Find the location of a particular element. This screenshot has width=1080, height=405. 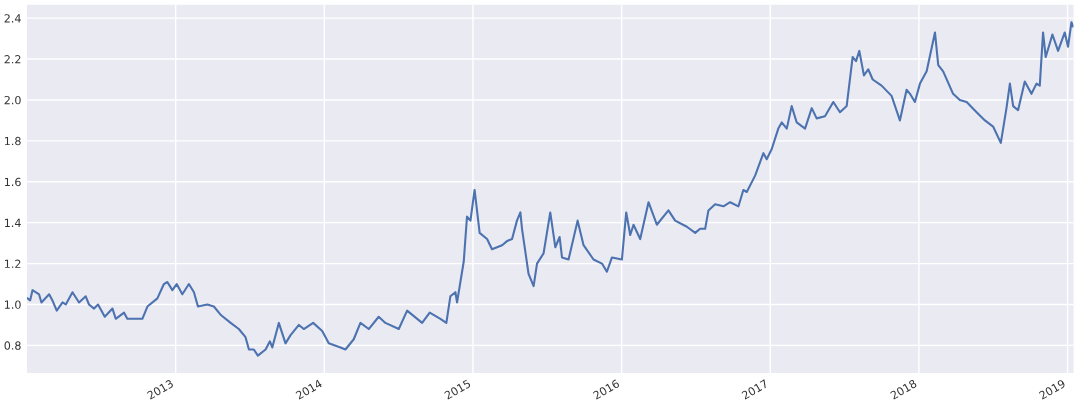

y-tick-label: 1.8 is located at coordinates (12, 141).